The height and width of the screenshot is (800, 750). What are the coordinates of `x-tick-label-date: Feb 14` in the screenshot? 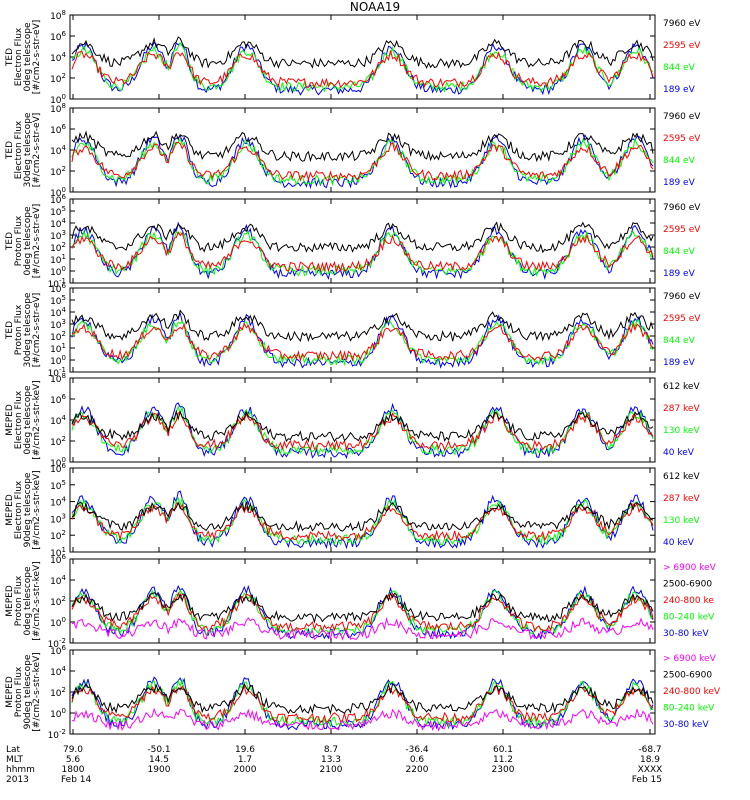 It's located at (76, 780).